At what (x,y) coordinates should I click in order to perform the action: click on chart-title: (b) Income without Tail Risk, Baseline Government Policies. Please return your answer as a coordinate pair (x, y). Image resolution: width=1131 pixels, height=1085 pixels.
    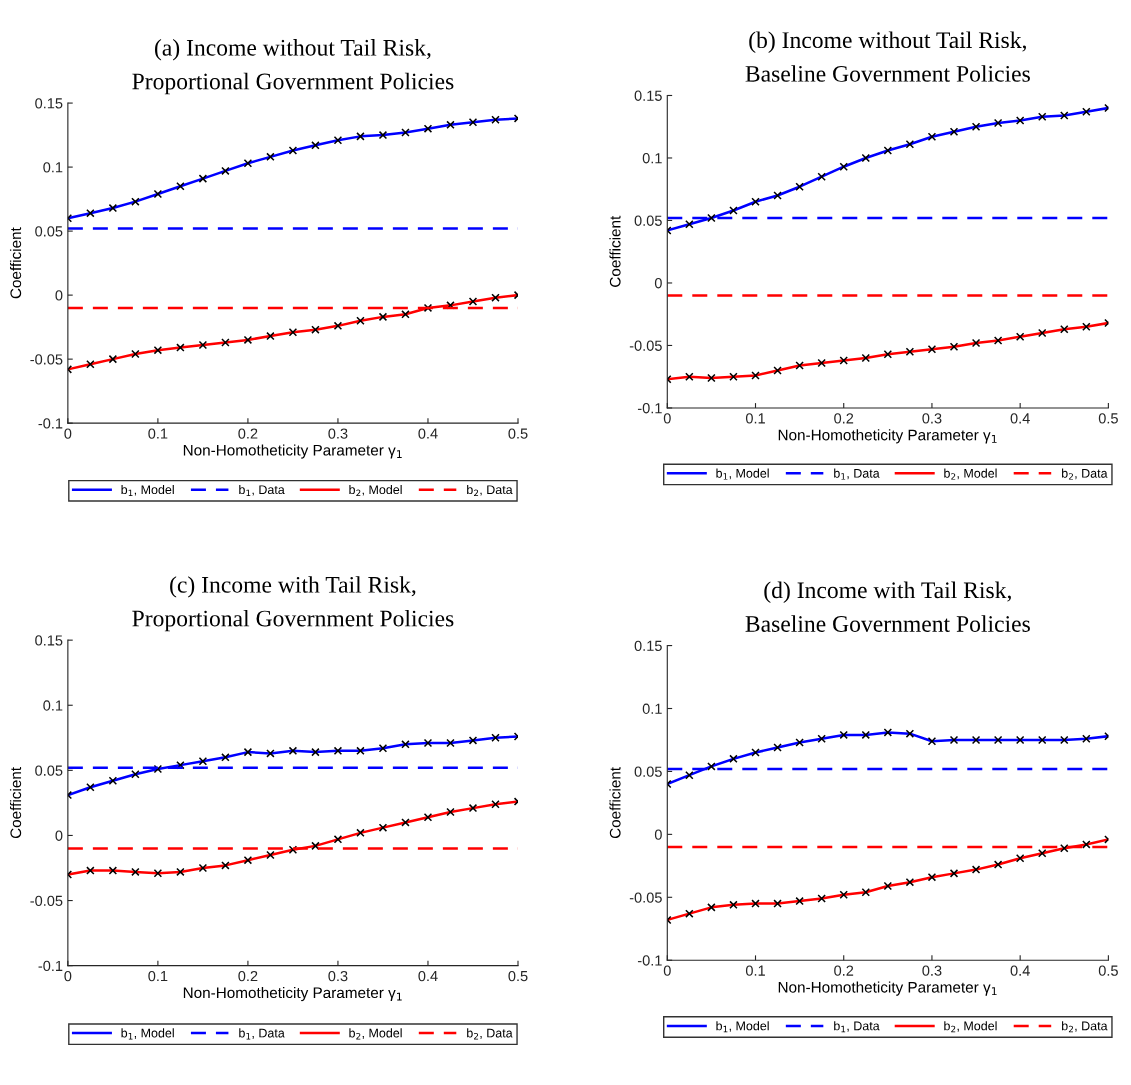
    Looking at the image, I should click on (887, 56).